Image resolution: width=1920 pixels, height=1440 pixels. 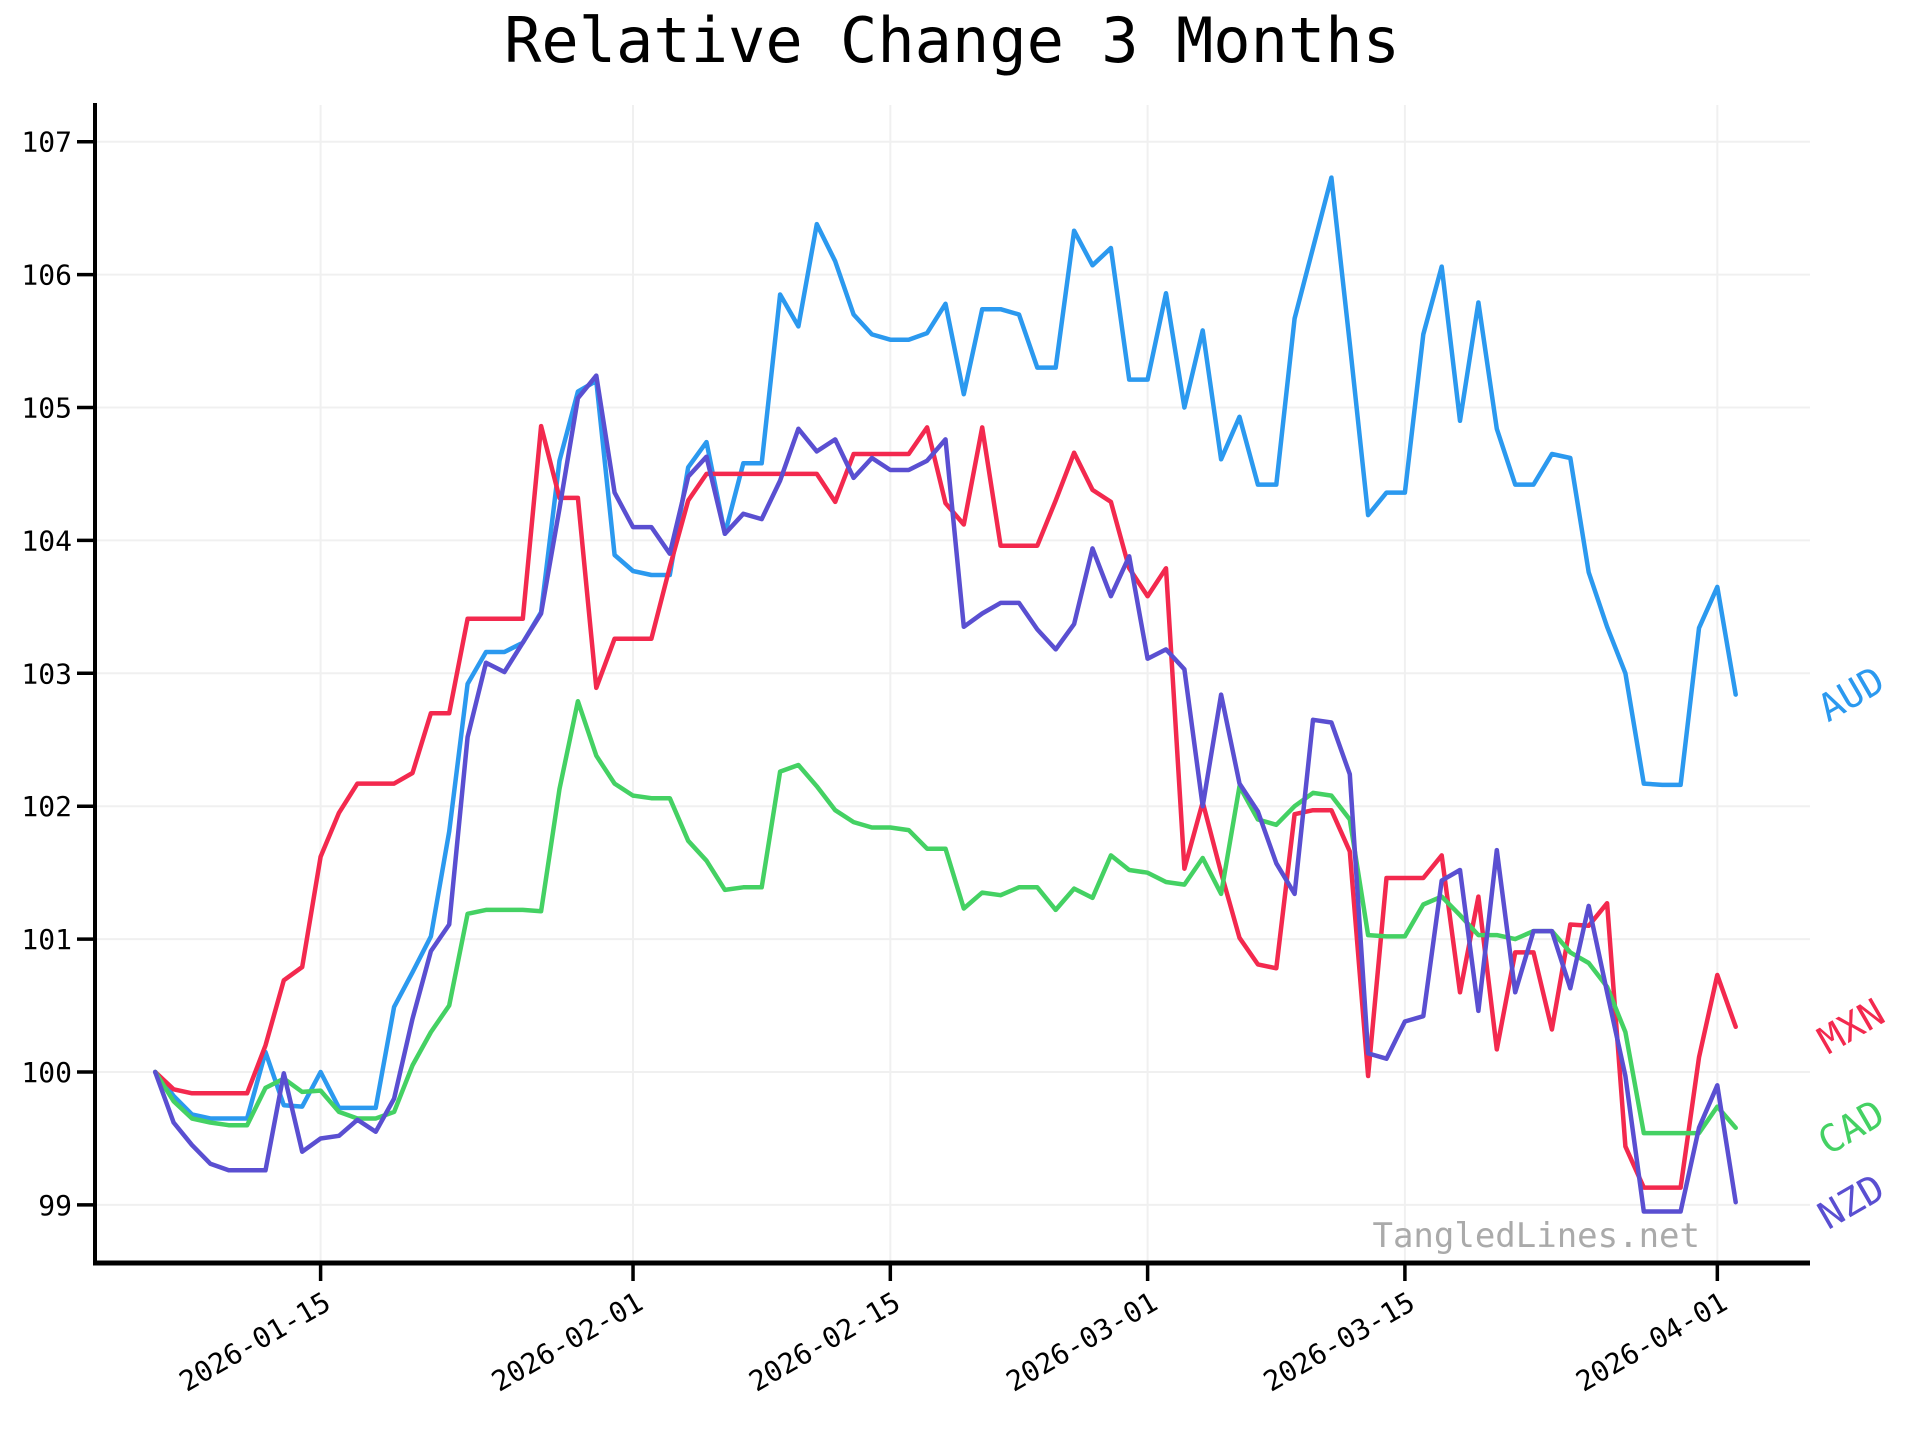 I want to click on series-label-MXN: MXN, so click(x=1851, y=1026).